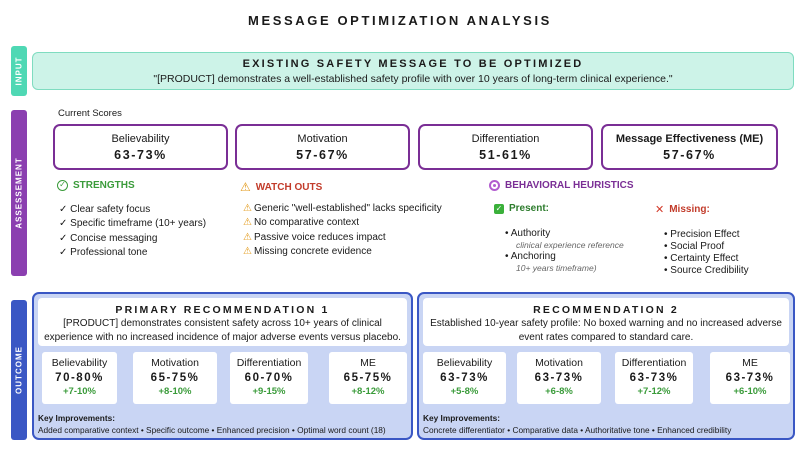 The width and height of the screenshot is (800, 450). Describe the element at coordinates (105, 209) in the screenshot. I see `list-item: ✓ Clear safety focus` at that location.